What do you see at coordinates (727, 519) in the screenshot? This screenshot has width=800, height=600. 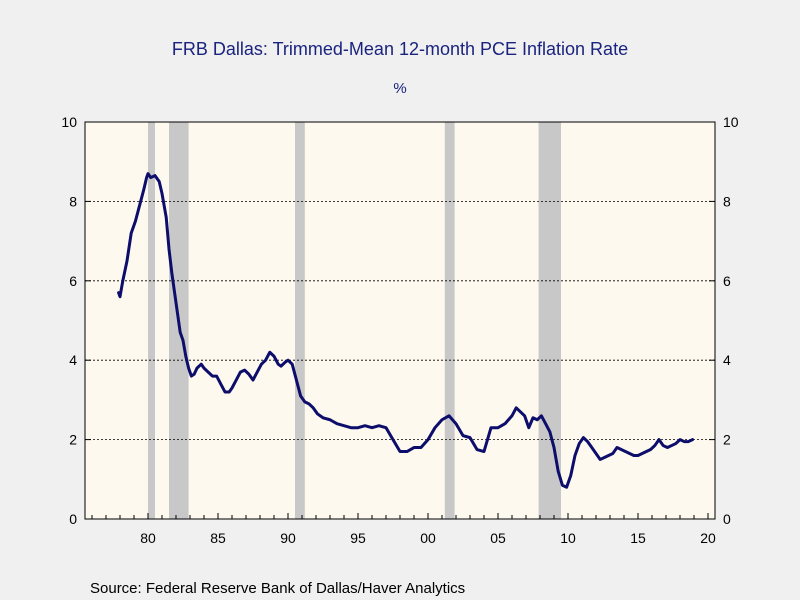 I see `y-tick-label-right: 0` at bounding box center [727, 519].